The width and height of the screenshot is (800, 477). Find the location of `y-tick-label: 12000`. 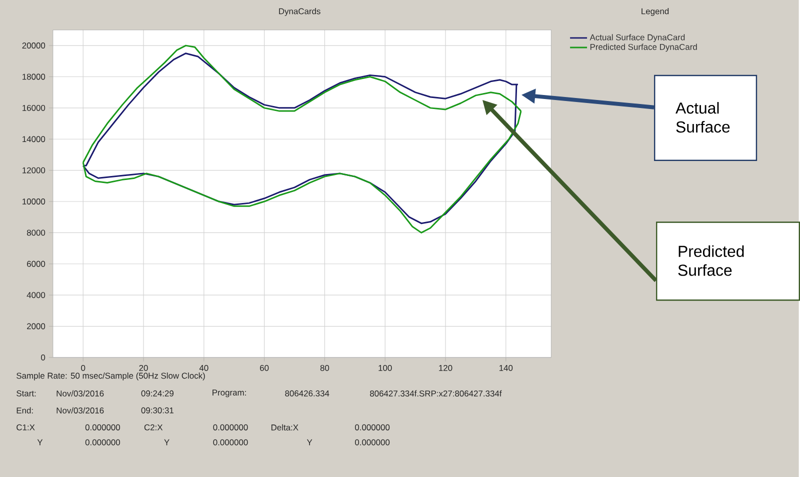

y-tick-label: 12000 is located at coordinates (34, 170).